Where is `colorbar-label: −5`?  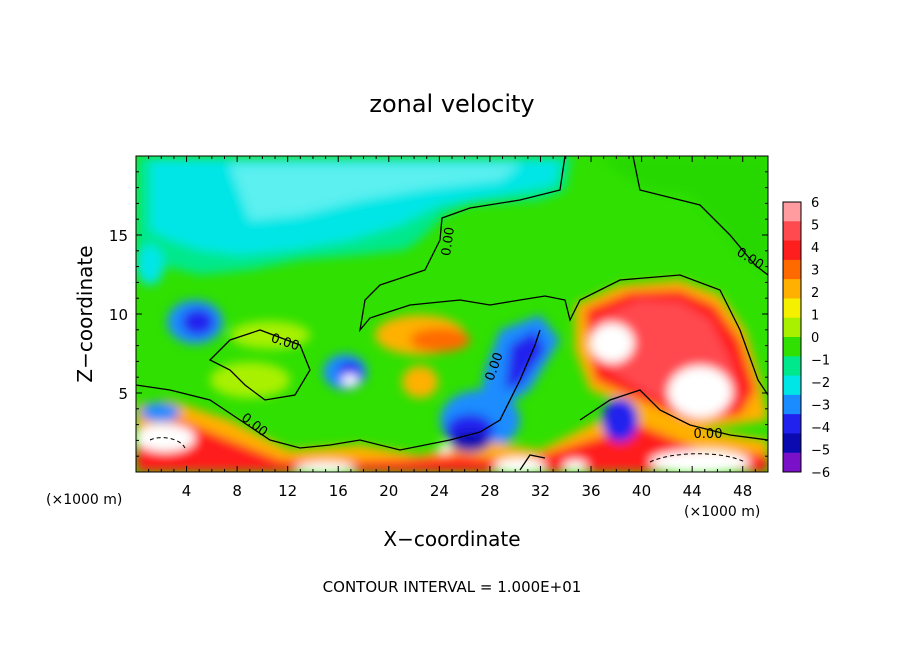
colorbar-label: −5 is located at coordinates (820, 451).